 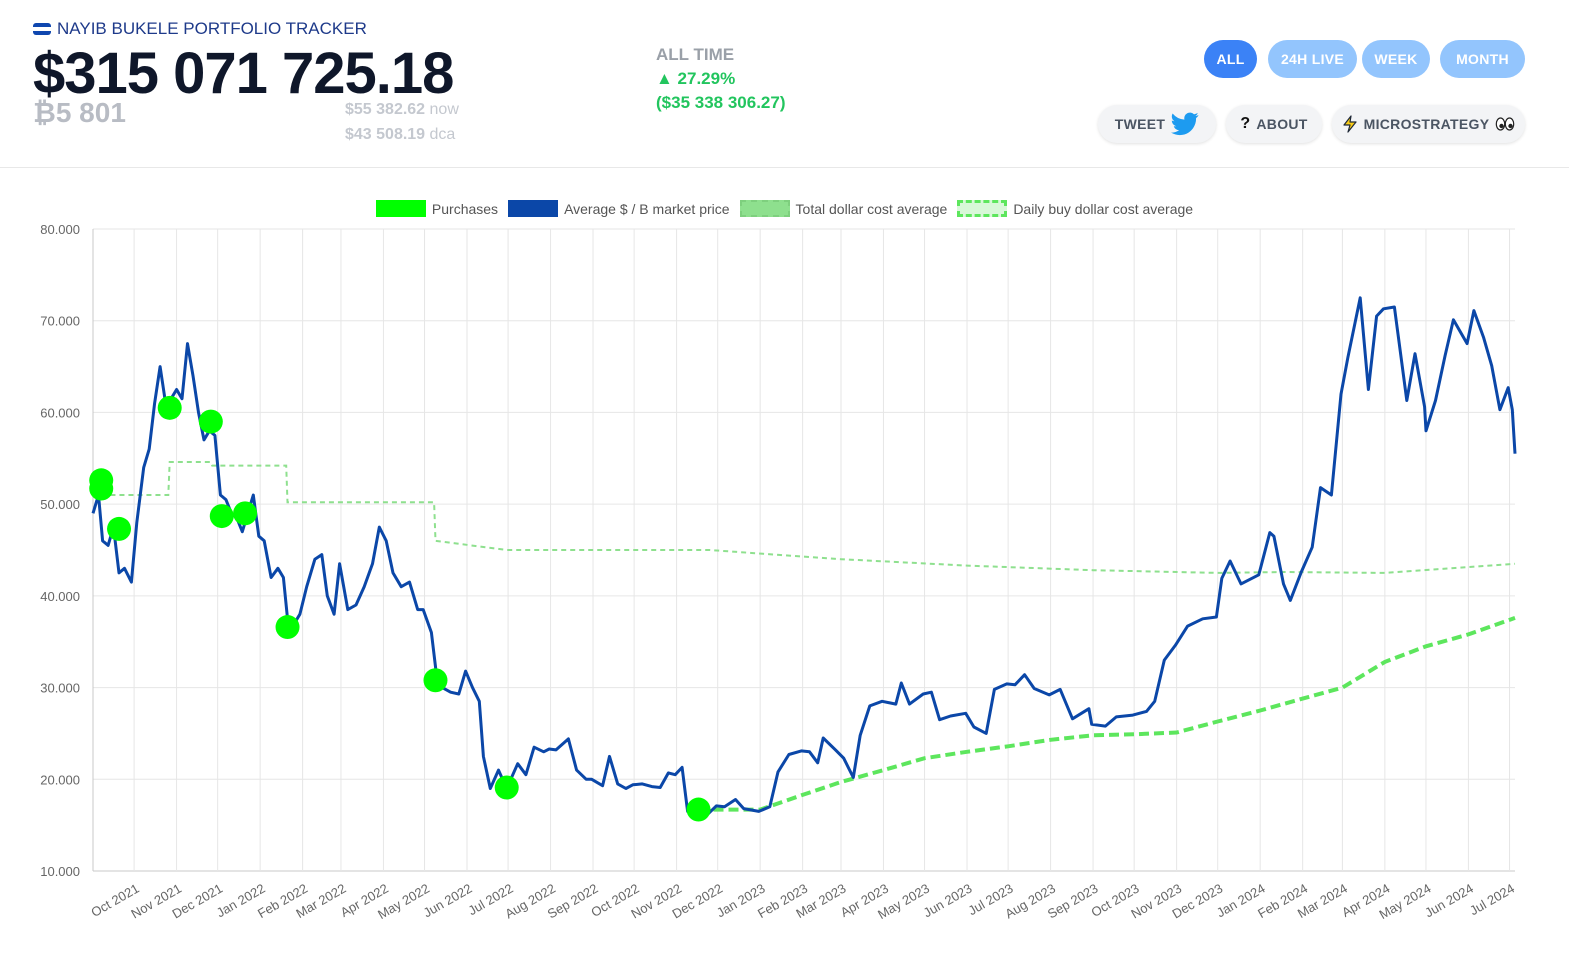 What do you see at coordinates (948, 901) in the screenshot?
I see `x-tick-label: Jun 2023` at bounding box center [948, 901].